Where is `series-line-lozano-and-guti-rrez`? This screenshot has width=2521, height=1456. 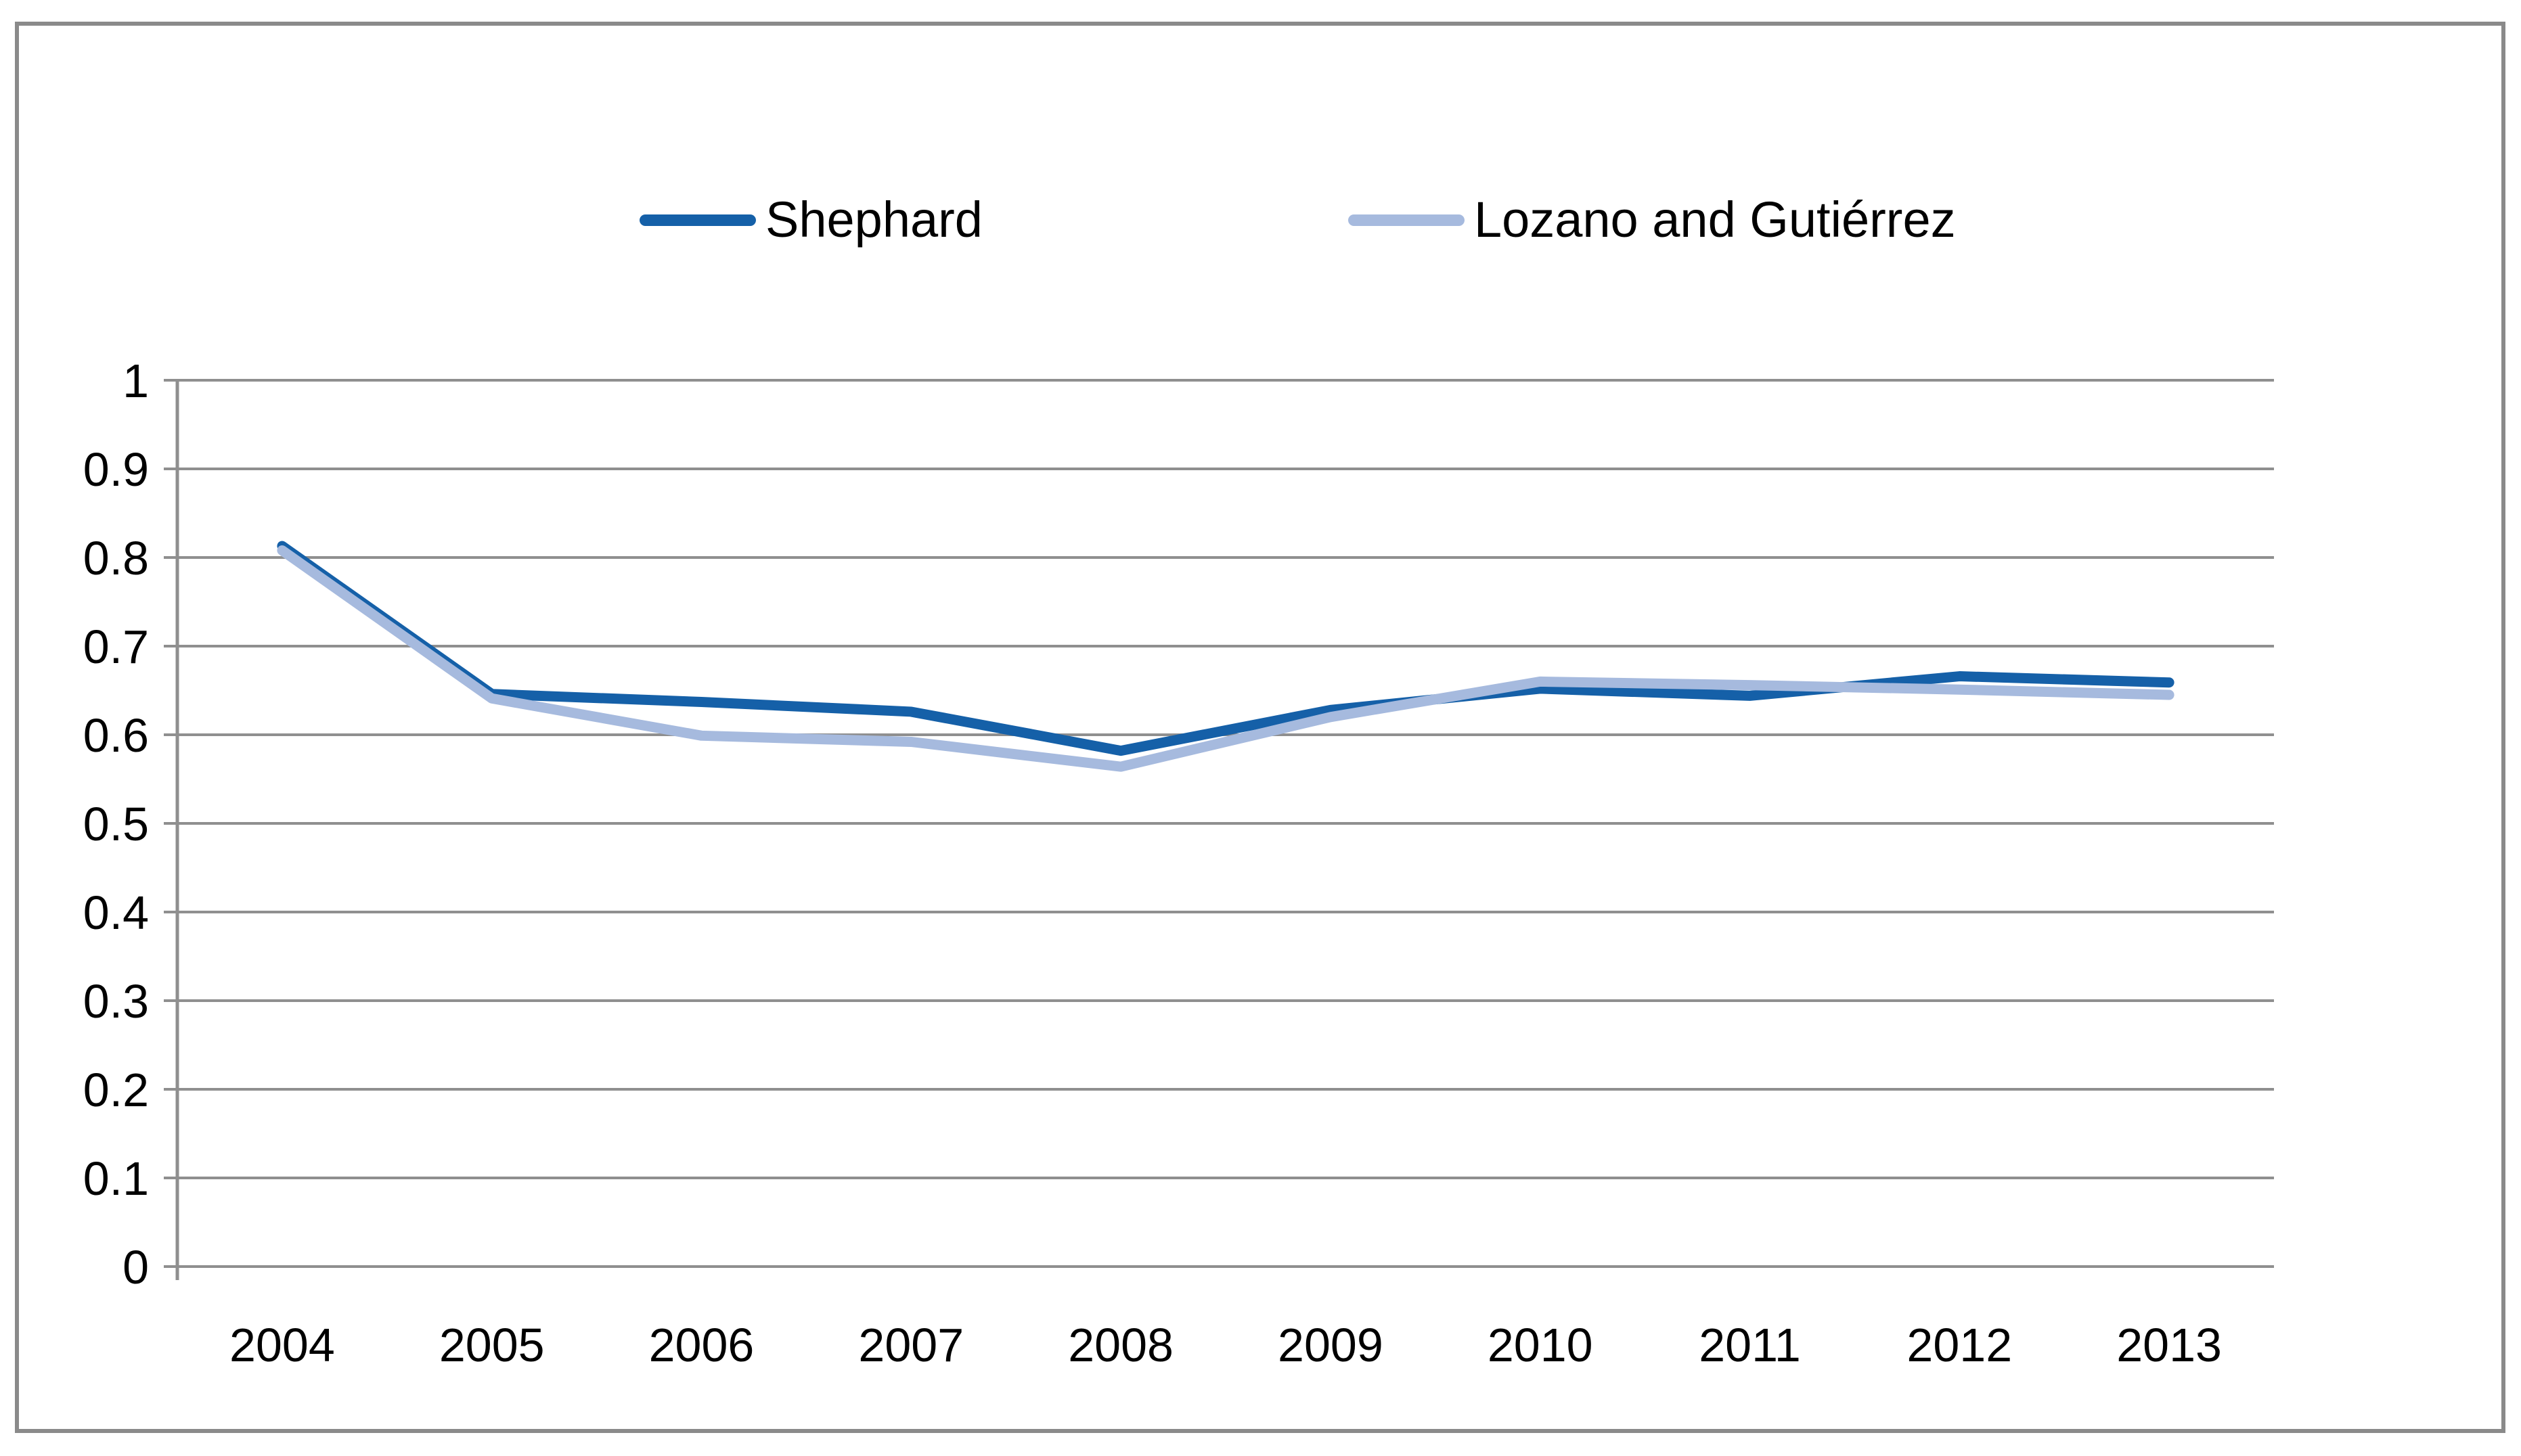 series-line-lozano-and-guti-rrez is located at coordinates (1225, 658).